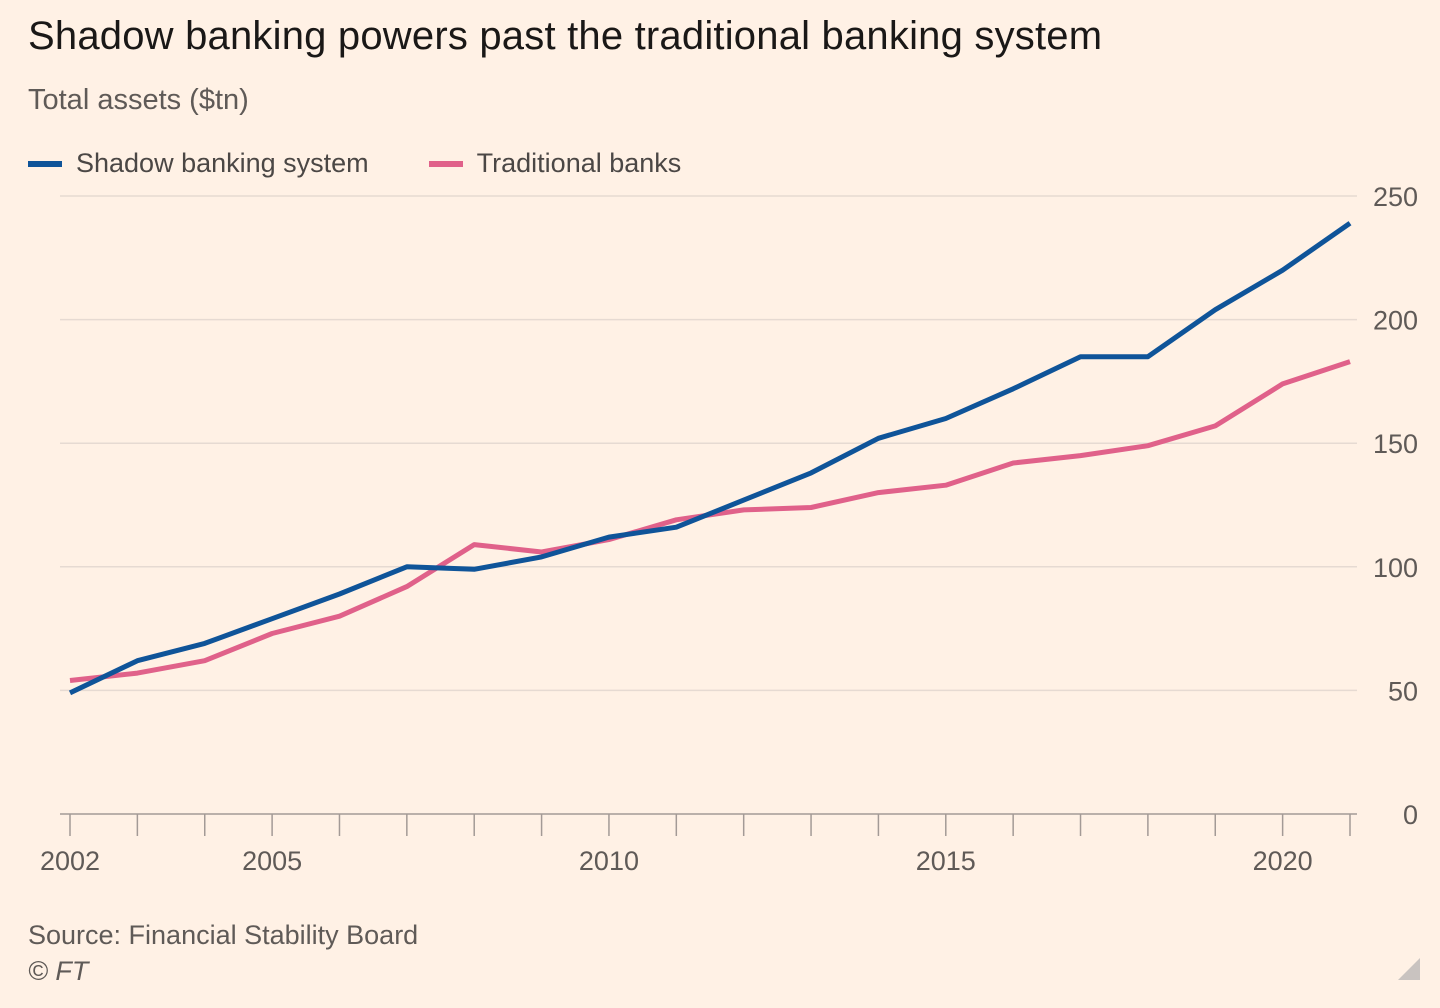 The width and height of the screenshot is (1440, 1008). I want to click on resize-corner-icon, so click(1409, 969).